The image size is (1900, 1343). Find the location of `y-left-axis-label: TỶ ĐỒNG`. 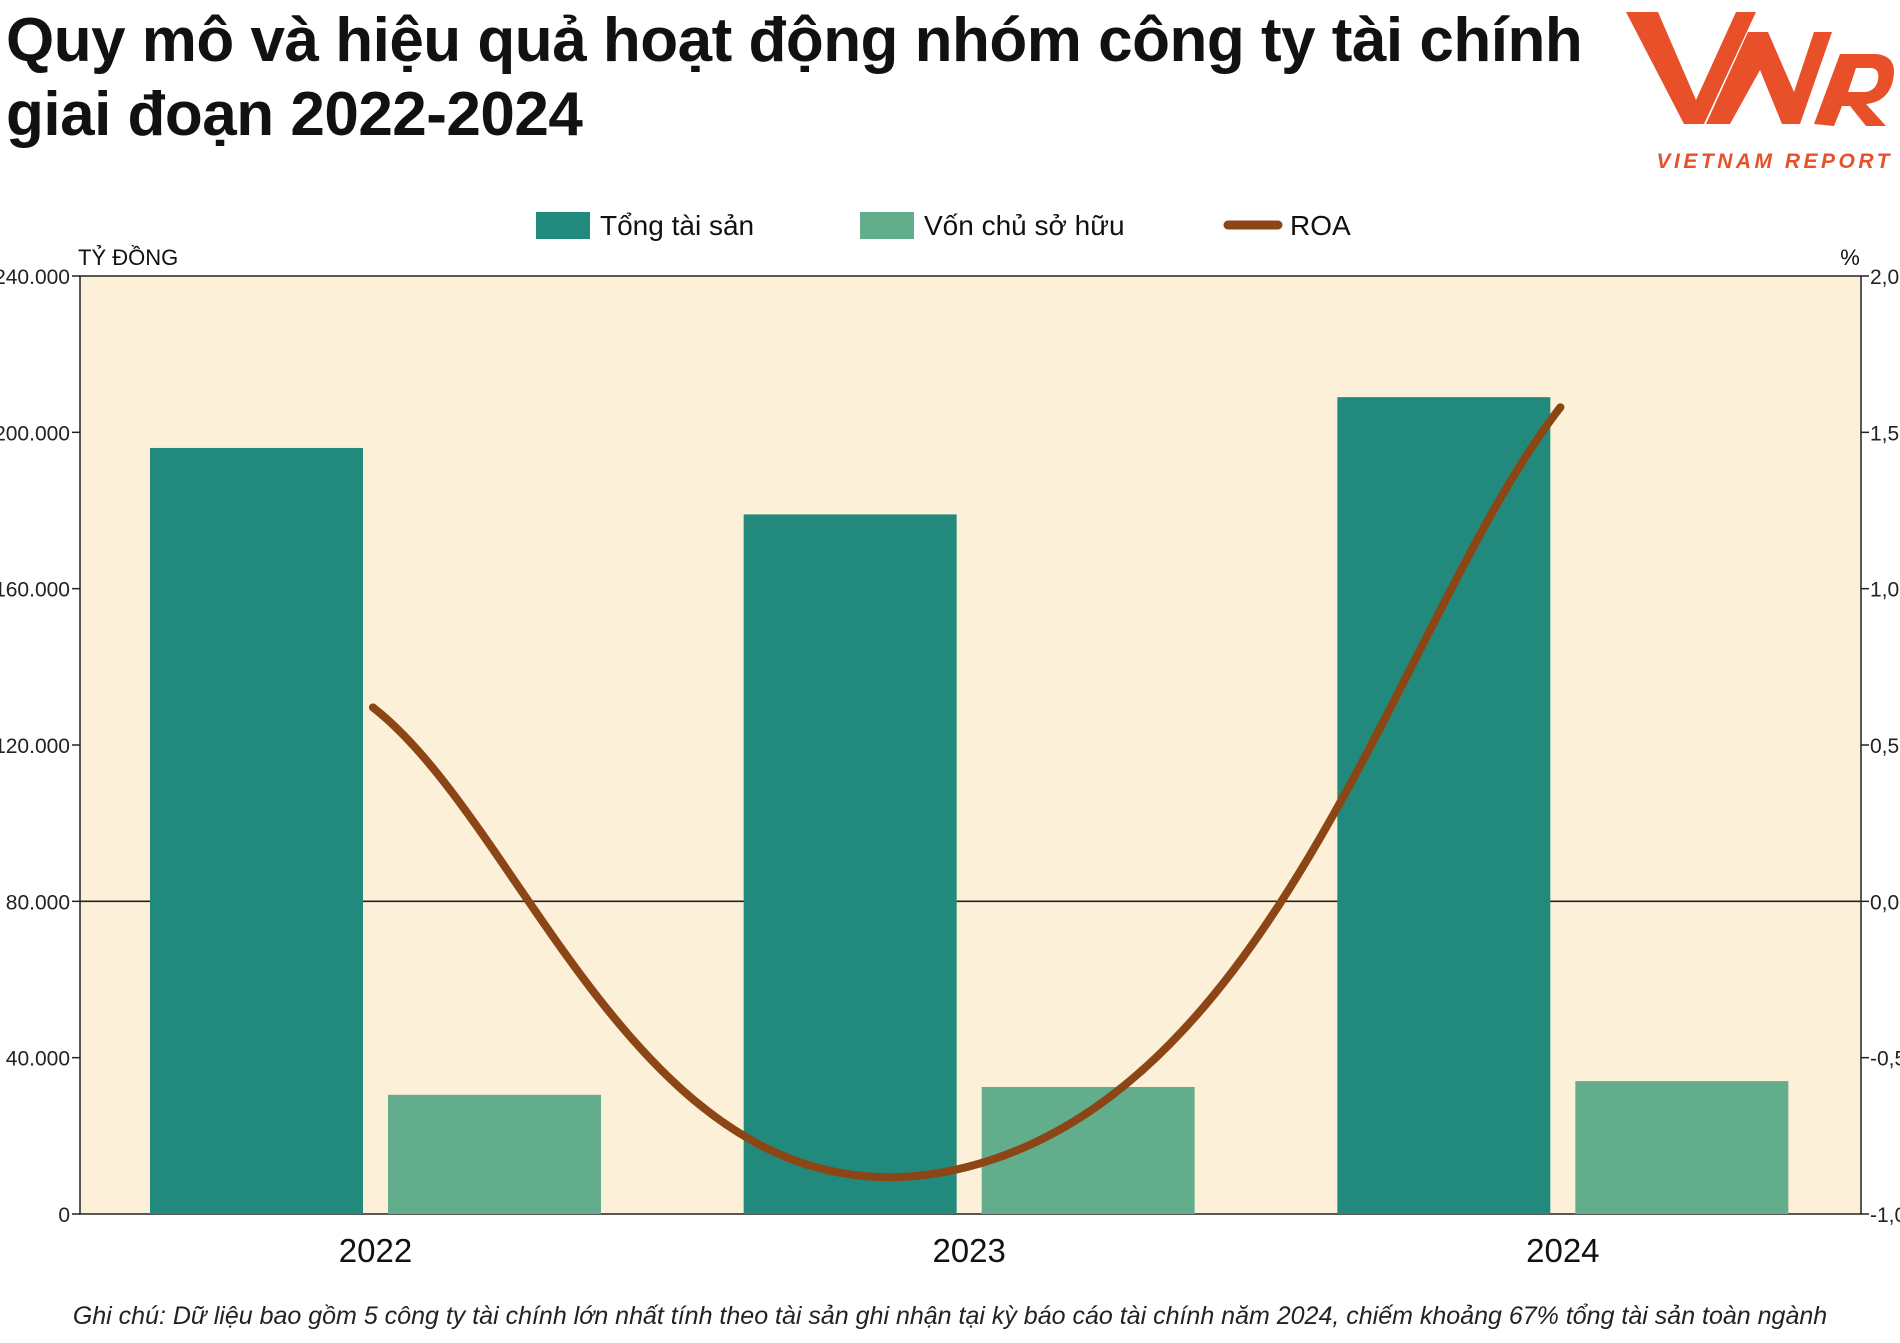

y-left-axis-label: TỶ ĐỒNG is located at coordinates (128, 257).